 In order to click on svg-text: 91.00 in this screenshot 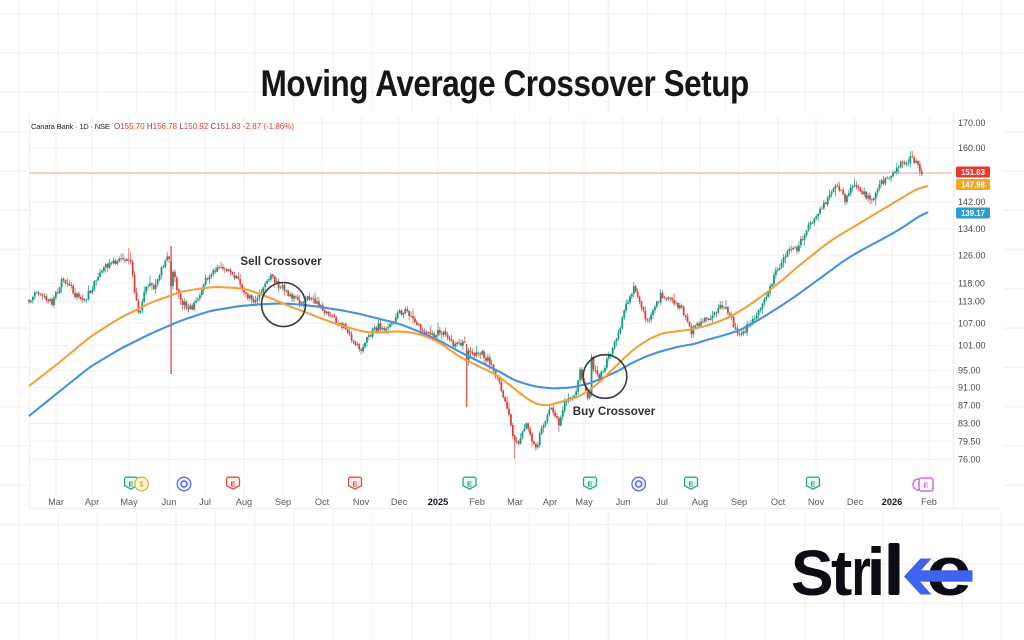, I will do `click(969, 388)`.